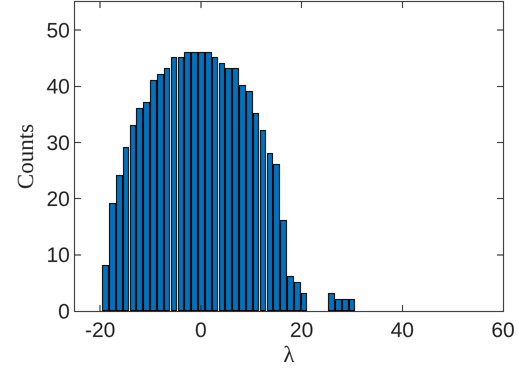  Describe the element at coordinates (289, 355) in the screenshot. I see `x-axis-title: λ` at that location.